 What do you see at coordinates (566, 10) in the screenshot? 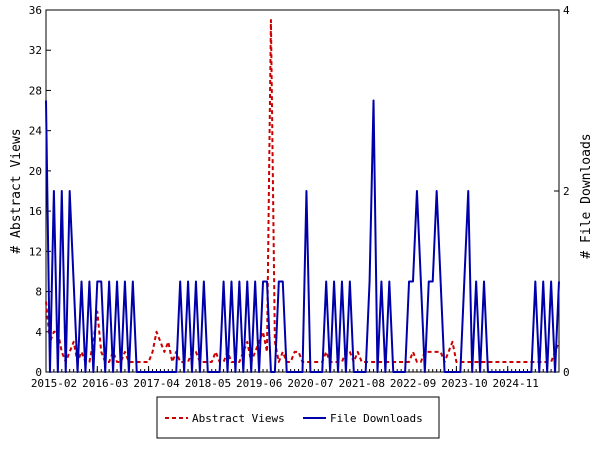
I see `y-right-tick-label: 4` at bounding box center [566, 10].